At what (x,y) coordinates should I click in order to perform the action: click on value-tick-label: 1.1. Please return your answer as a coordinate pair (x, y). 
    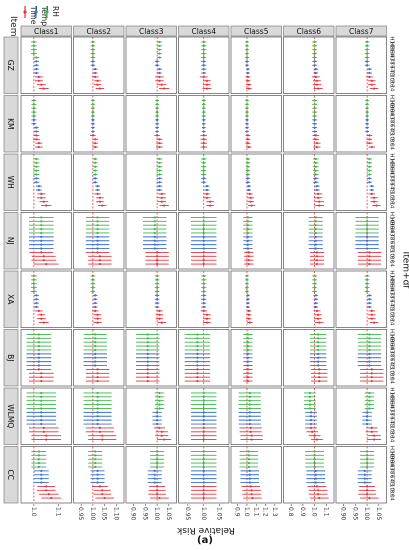
    Looking at the image, I should click on (58, 512).